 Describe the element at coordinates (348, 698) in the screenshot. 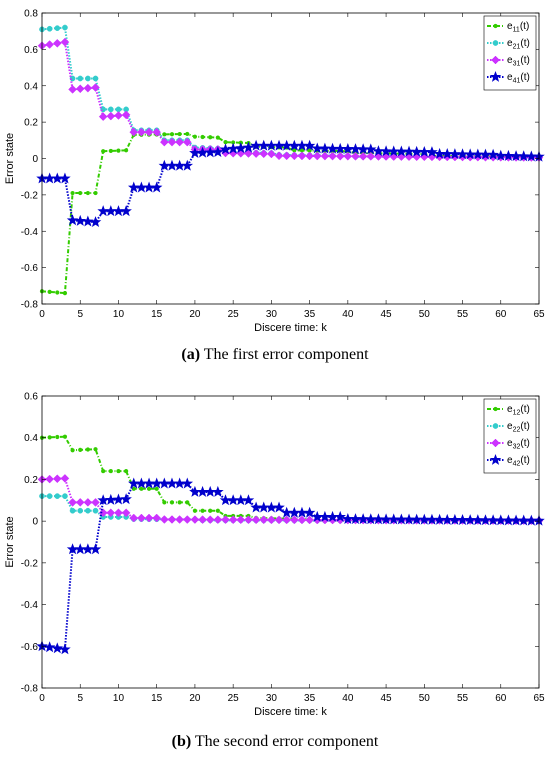

I see `chart1-xtick-label-40: 40` at that location.